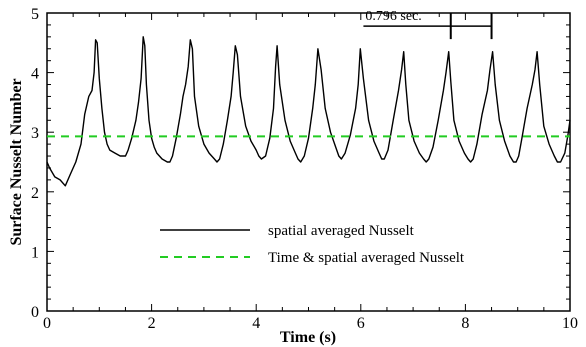 The height and width of the screenshot is (347, 586). What do you see at coordinates (35, 193) in the screenshot?
I see `y-tick-label: 2` at bounding box center [35, 193].